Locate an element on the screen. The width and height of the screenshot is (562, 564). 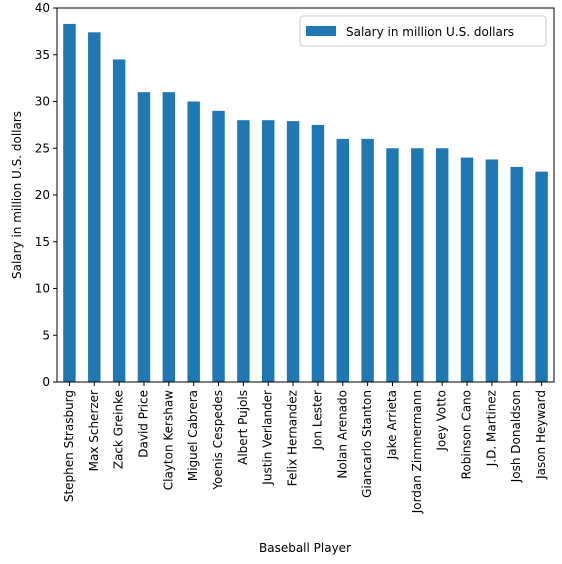
x-tick-label: Jon Lester is located at coordinates (317, 420).